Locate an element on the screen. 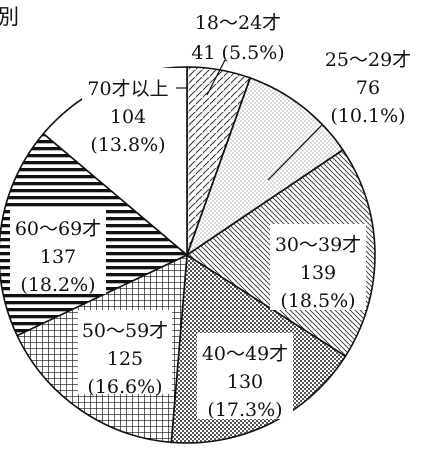 The height and width of the screenshot is (450, 421). slice-label-5-percent_text: (18.2%) is located at coordinates (57, 285).